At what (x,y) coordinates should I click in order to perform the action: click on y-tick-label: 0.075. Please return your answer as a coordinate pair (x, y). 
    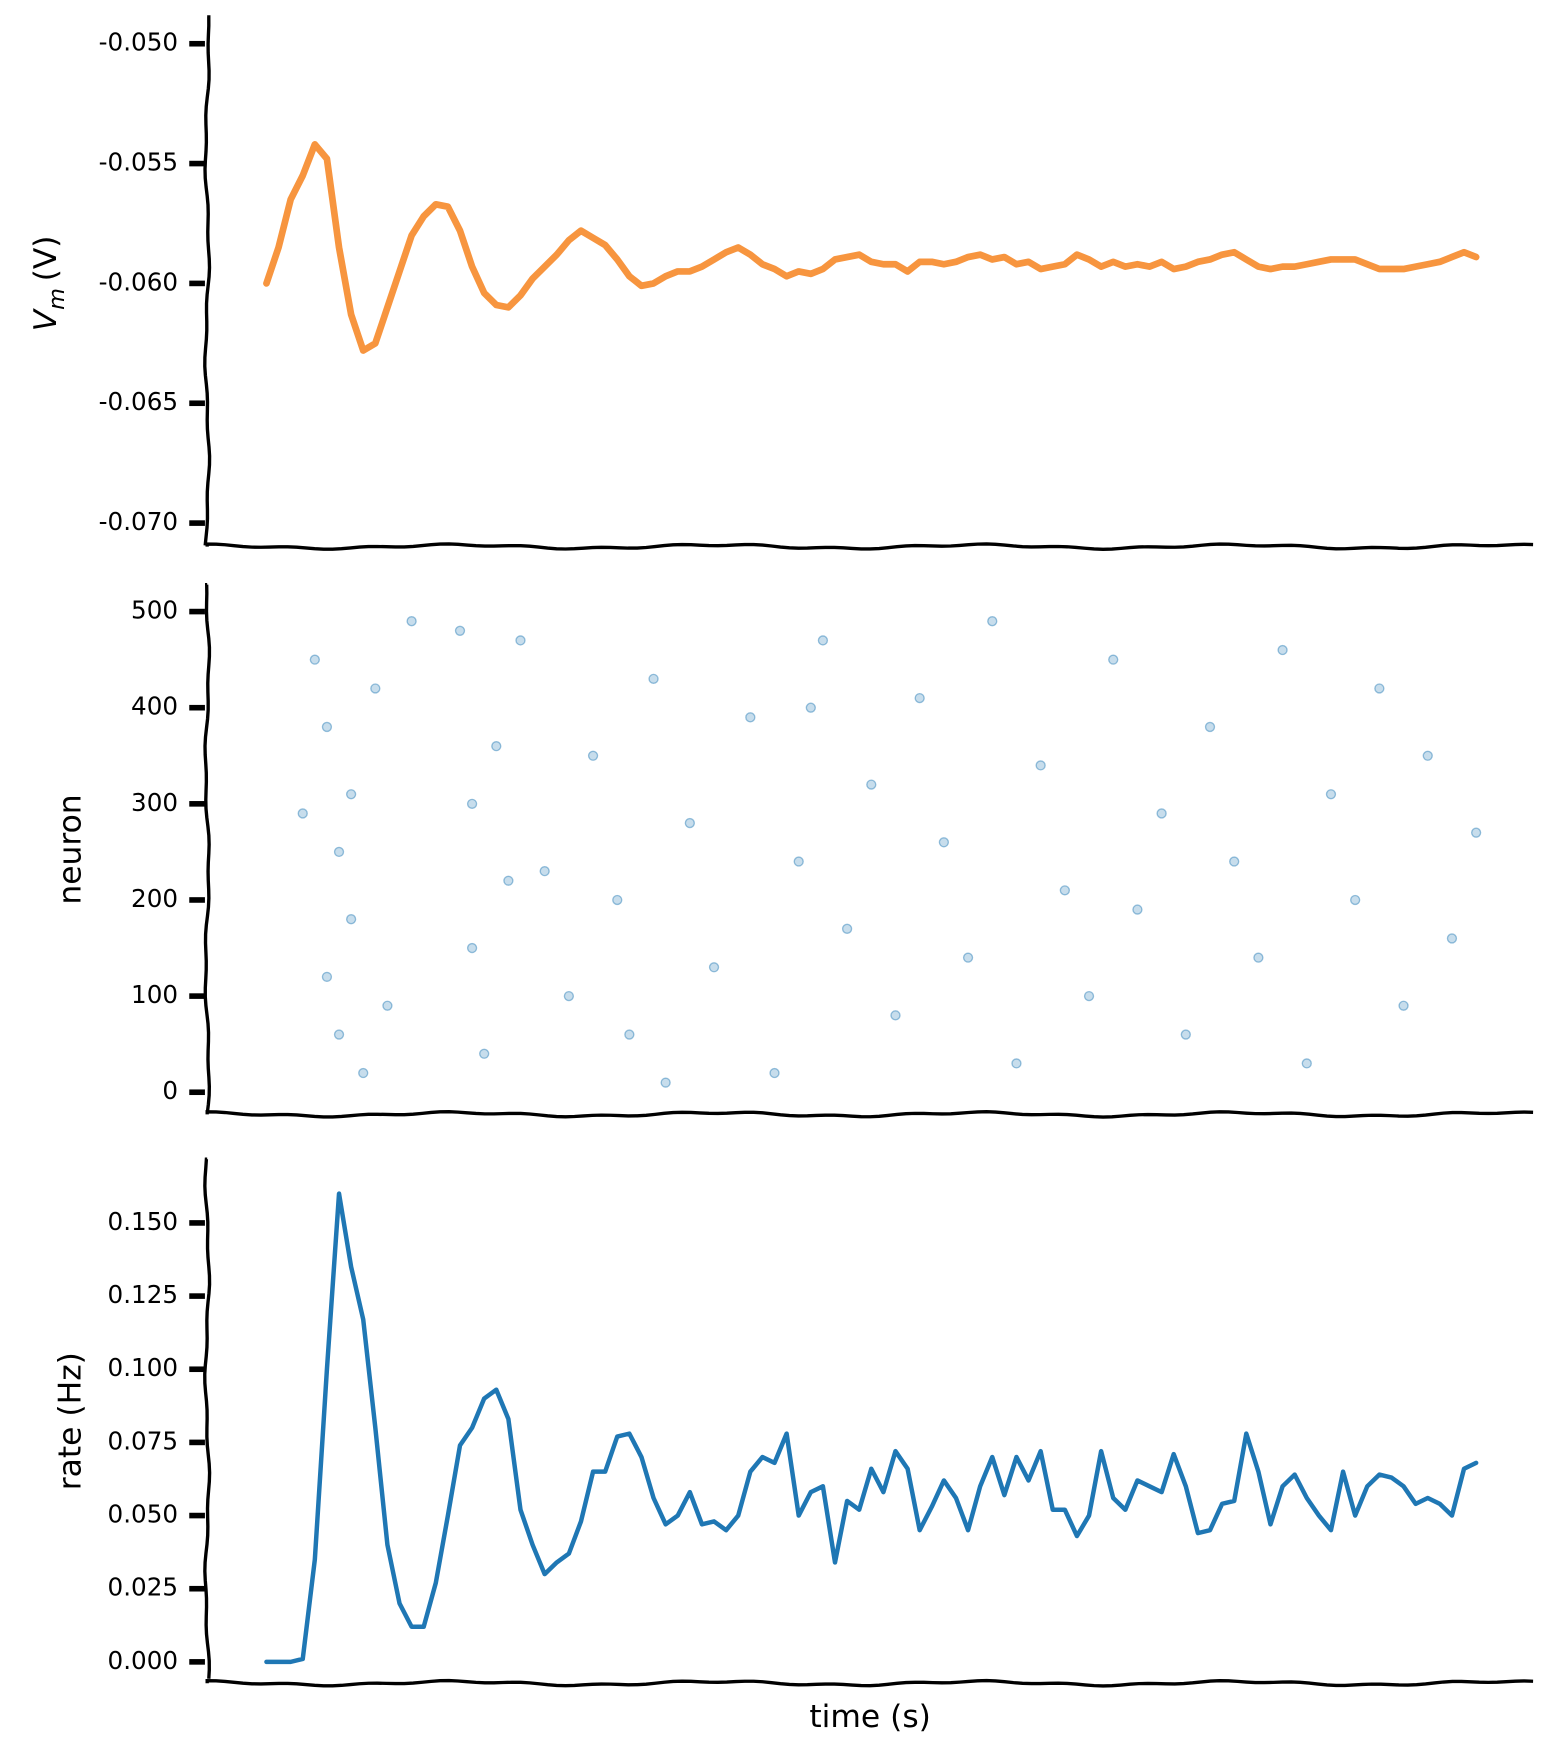
    Looking at the image, I should click on (143, 1440).